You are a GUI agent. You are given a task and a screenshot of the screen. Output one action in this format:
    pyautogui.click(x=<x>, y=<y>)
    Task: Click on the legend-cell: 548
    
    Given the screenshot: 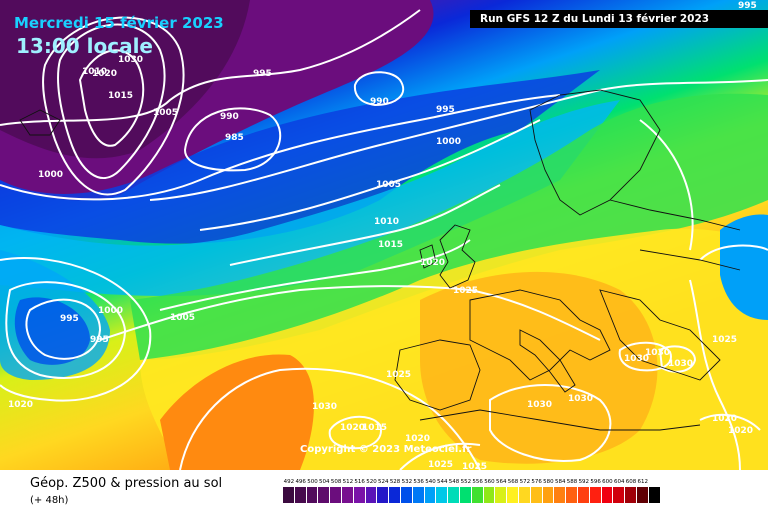 What is the action you would take?
    pyautogui.click(x=454, y=490)
    